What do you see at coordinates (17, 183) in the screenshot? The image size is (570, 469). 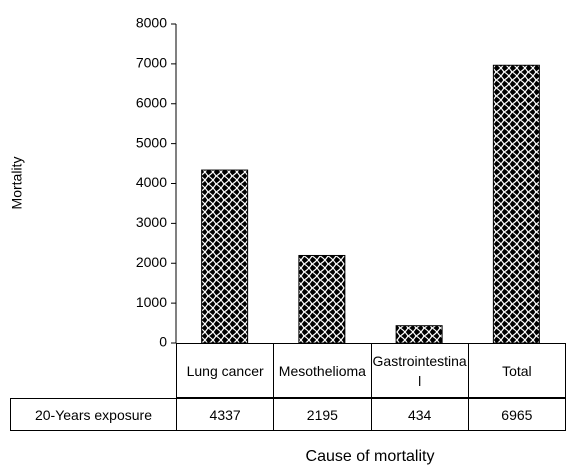 I see `y-axis-title: Mortality` at bounding box center [17, 183].